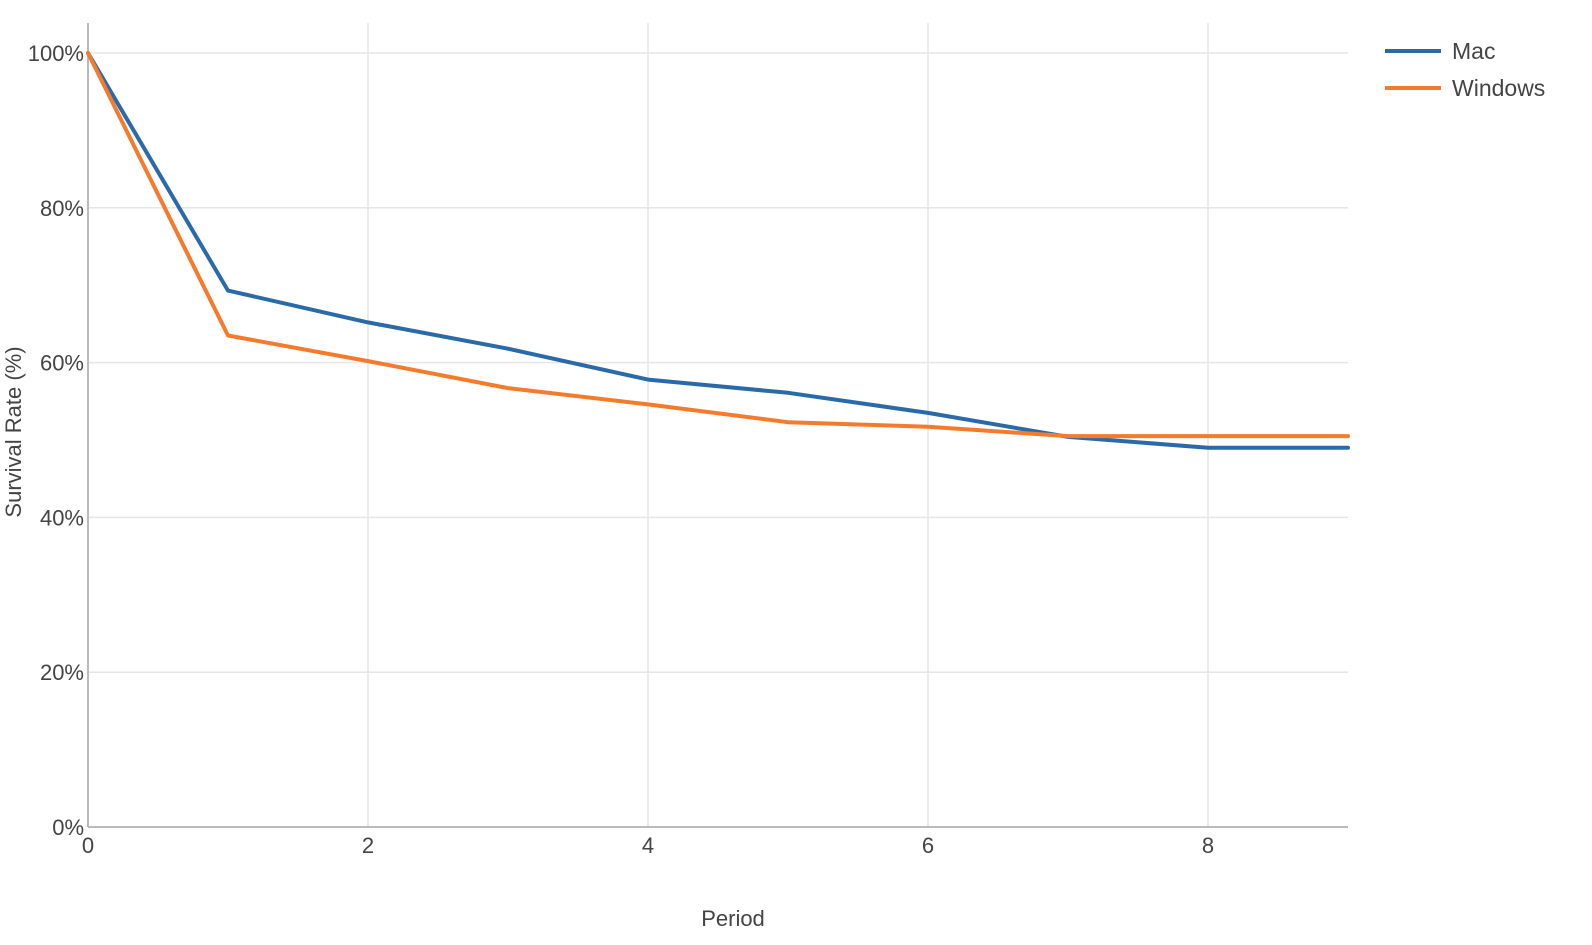 The height and width of the screenshot is (945, 1592). I want to click on y-tick-label: 80%, so click(62, 208).